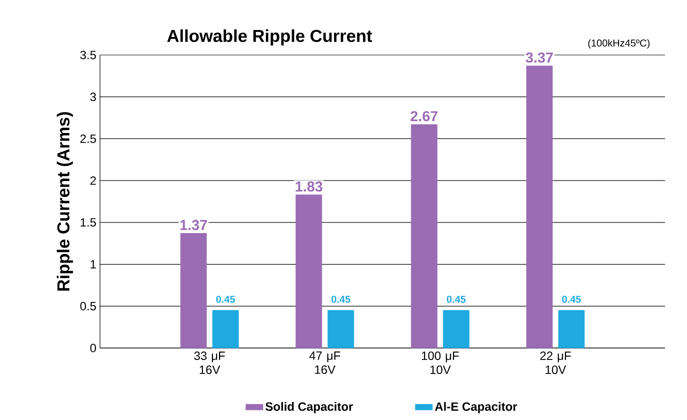 The height and width of the screenshot is (420, 687). Describe the element at coordinates (324, 363) in the screenshot. I see `x-tick-label: 47 μF 16V` at that location.